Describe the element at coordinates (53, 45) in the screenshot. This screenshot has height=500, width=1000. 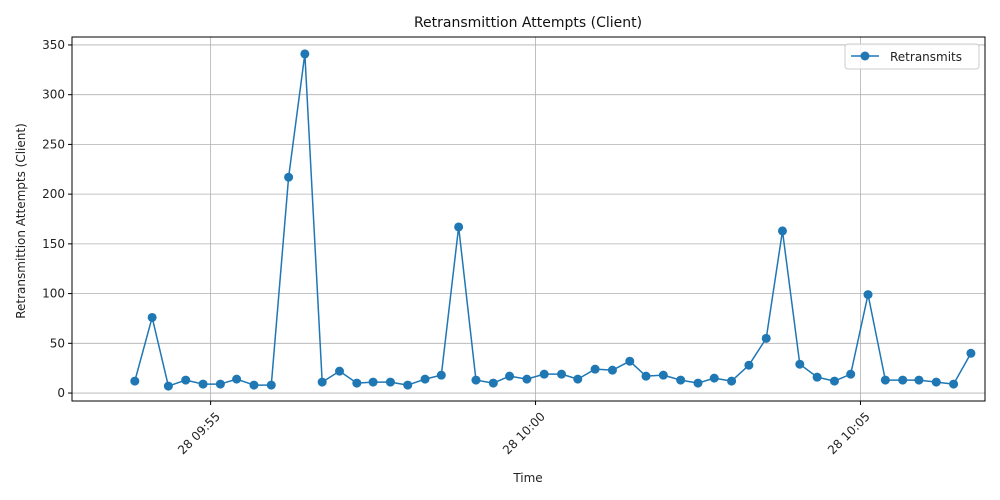
I see `y-tick-label: 350` at that location.